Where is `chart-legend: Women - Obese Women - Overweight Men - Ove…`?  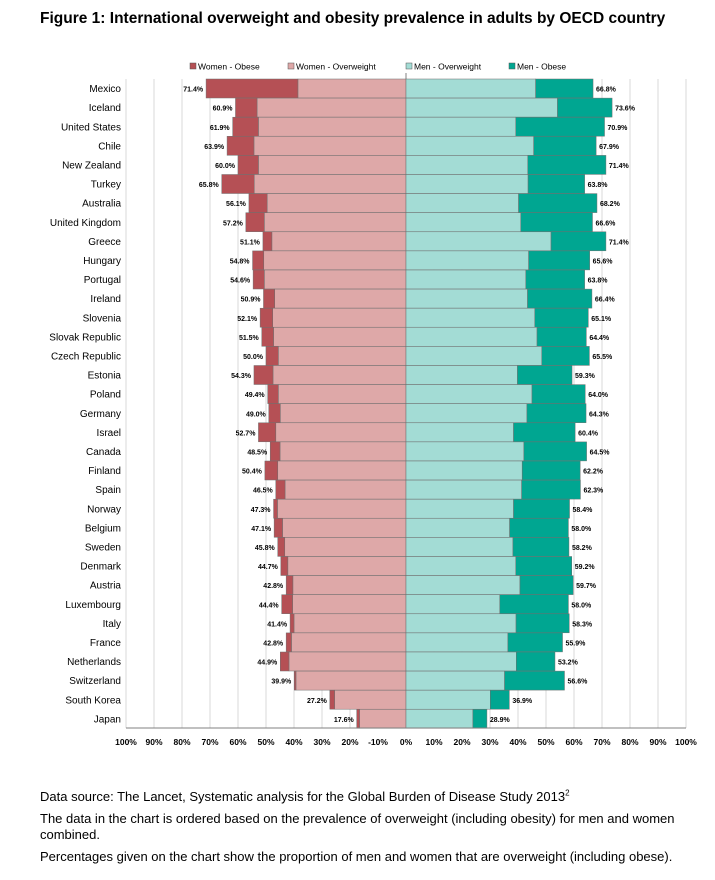
chart-legend: Women - Obese Women - Overweight Men - Ove… is located at coordinates (377, 67).